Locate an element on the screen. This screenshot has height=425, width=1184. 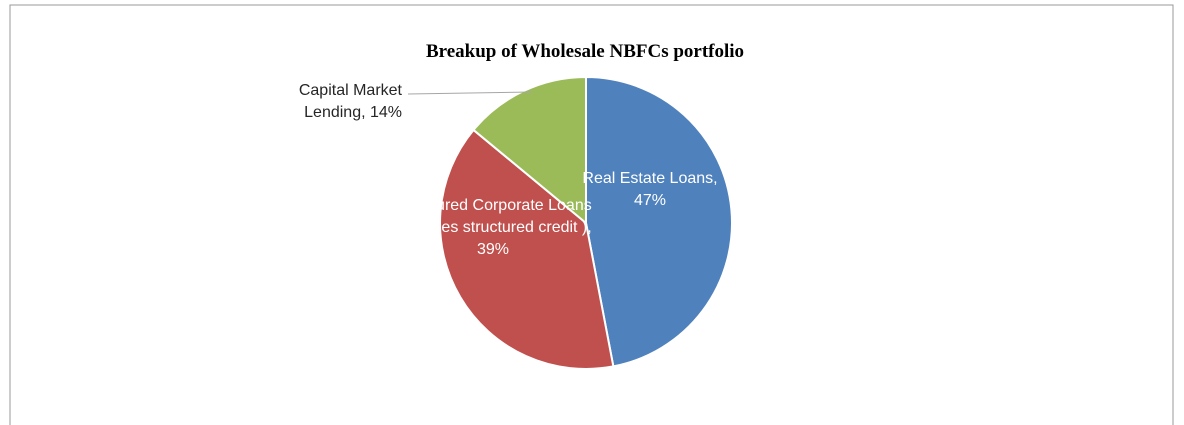
leader-line is located at coordinates (470, 93).